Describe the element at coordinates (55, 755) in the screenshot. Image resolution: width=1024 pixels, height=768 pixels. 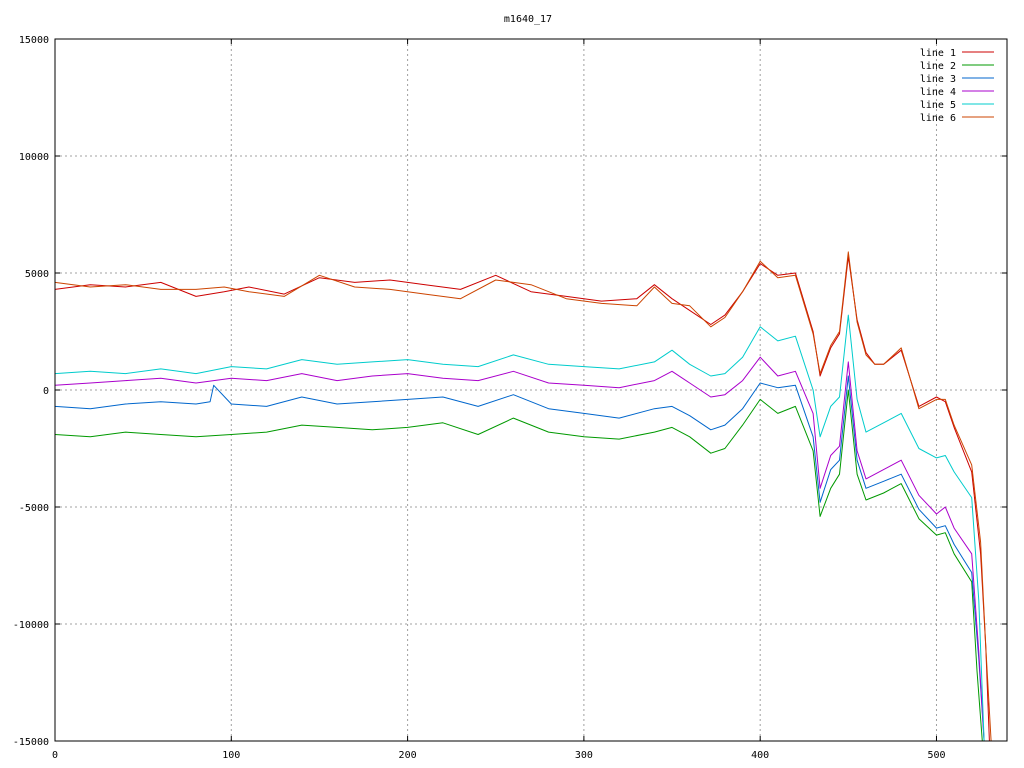
I see `x-tick-label: 0` at that location.